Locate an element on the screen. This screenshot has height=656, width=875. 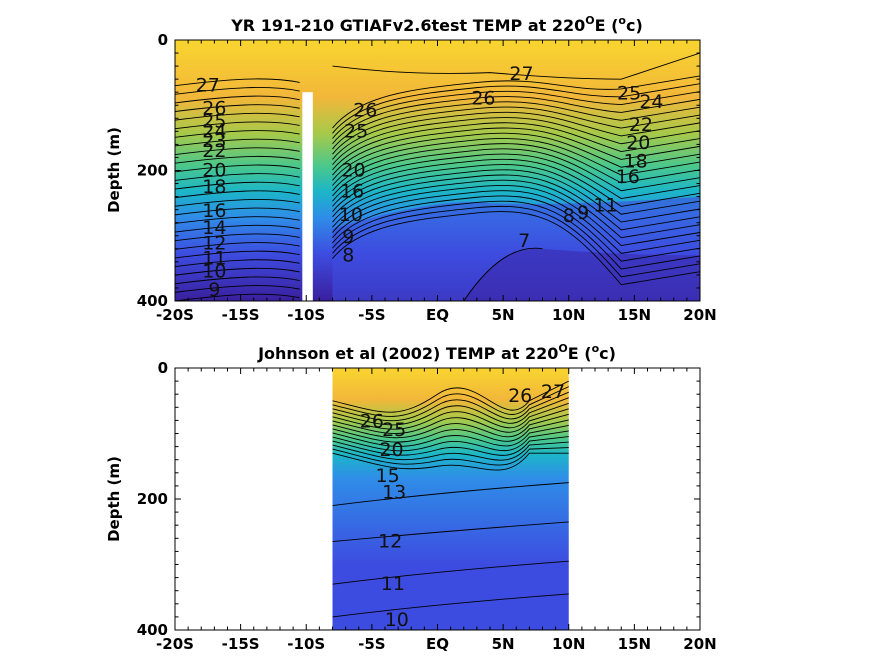
temperature-field is located at coordinates (450, 499).